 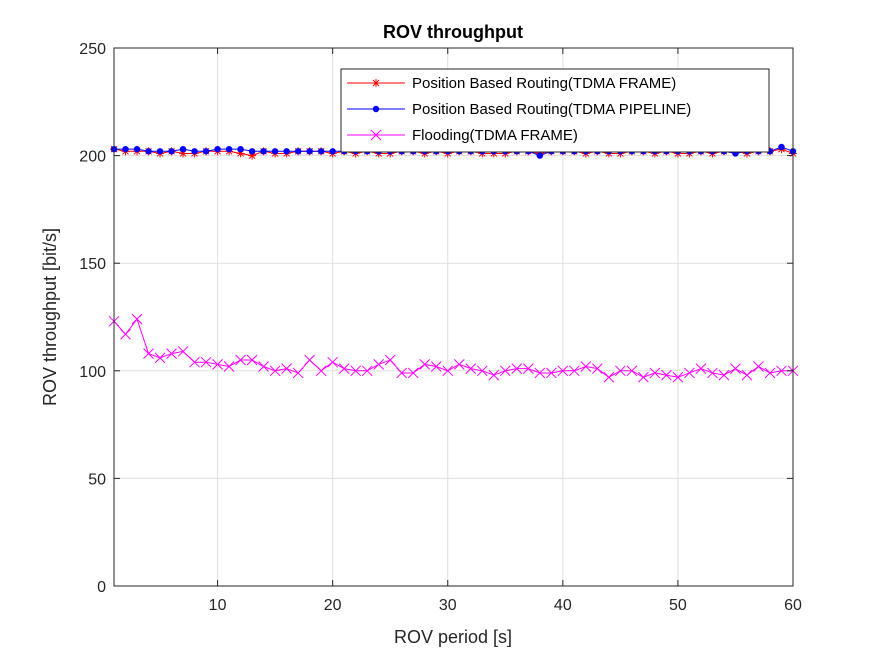 I want to click on legend-entry-2: Position Based Routing(TDMA PIPELINE), so click(x=519, y=109).